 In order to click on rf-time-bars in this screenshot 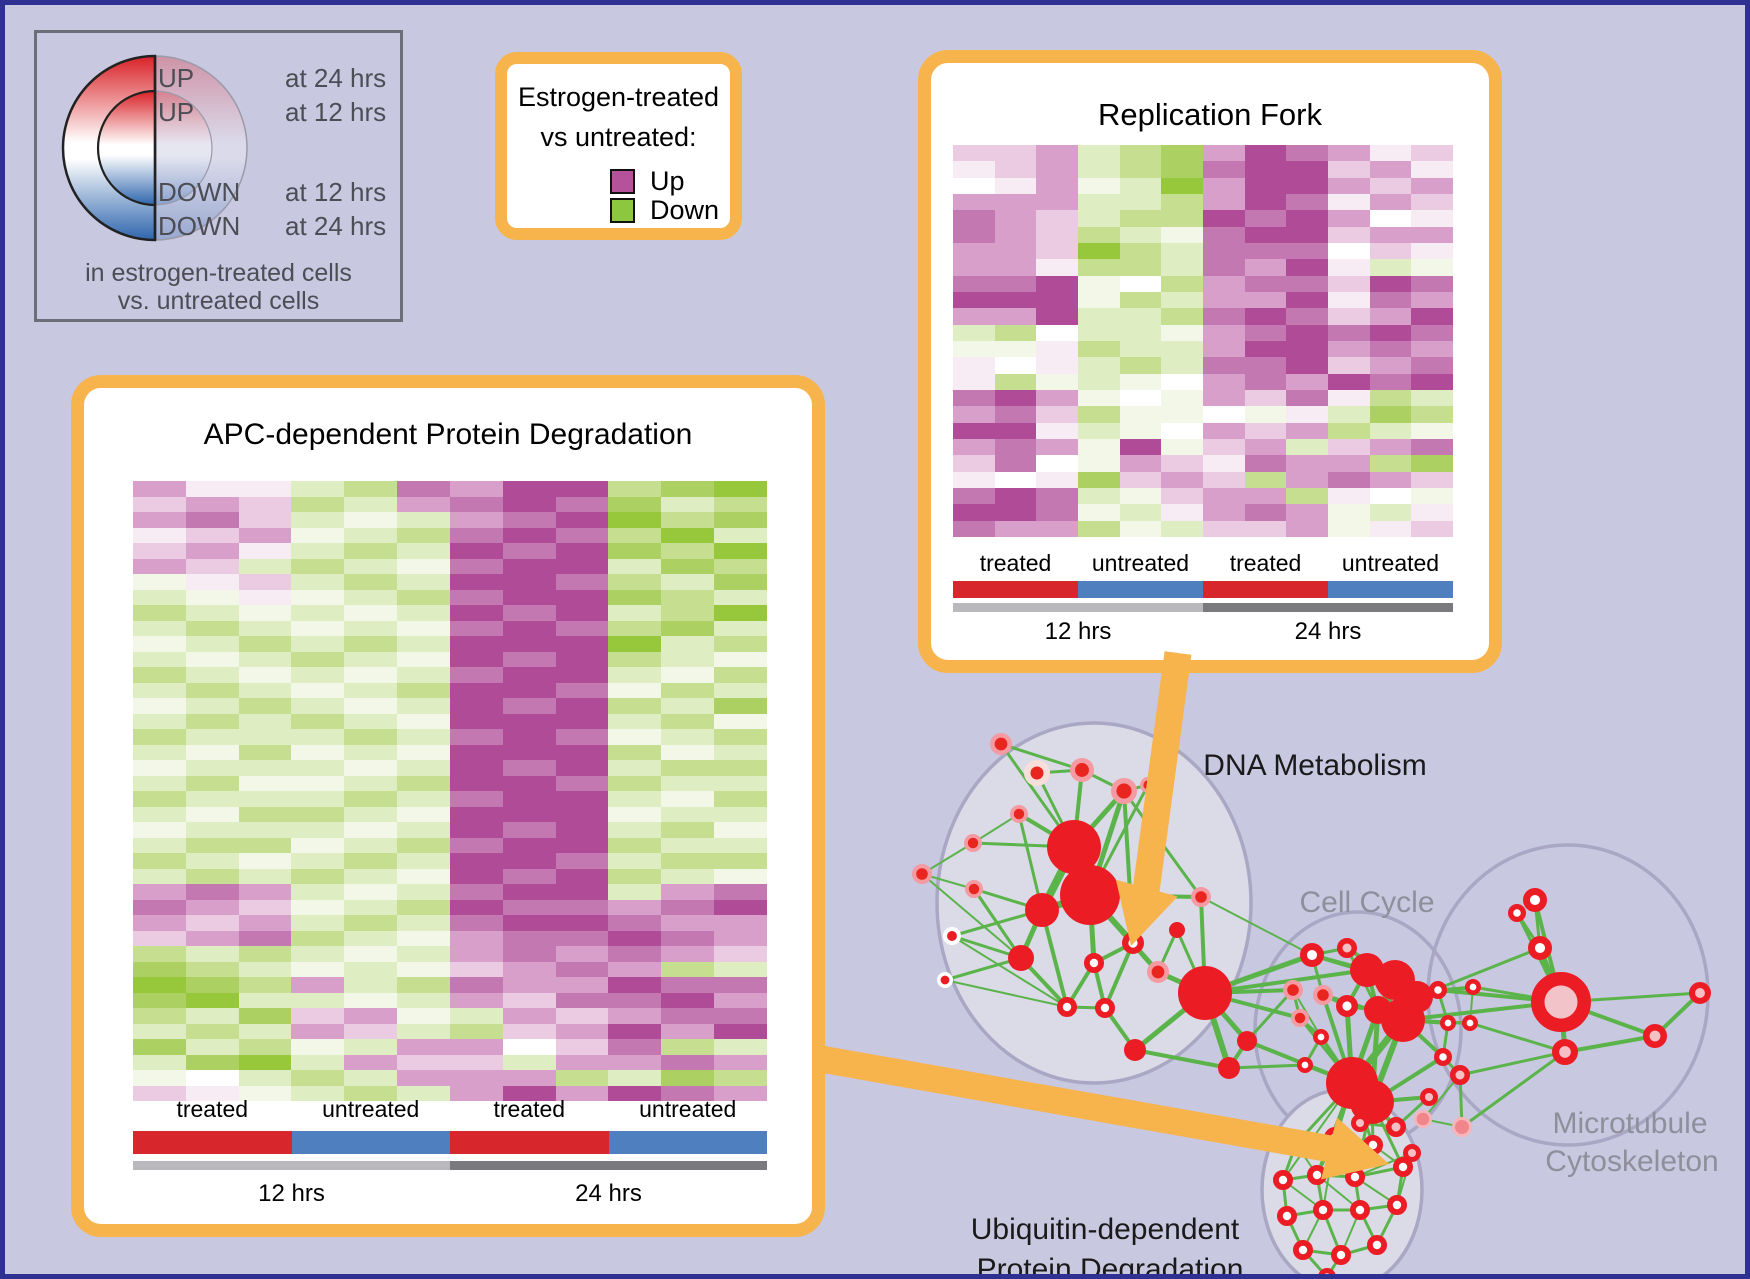, I will do `click(1203, 607)`.